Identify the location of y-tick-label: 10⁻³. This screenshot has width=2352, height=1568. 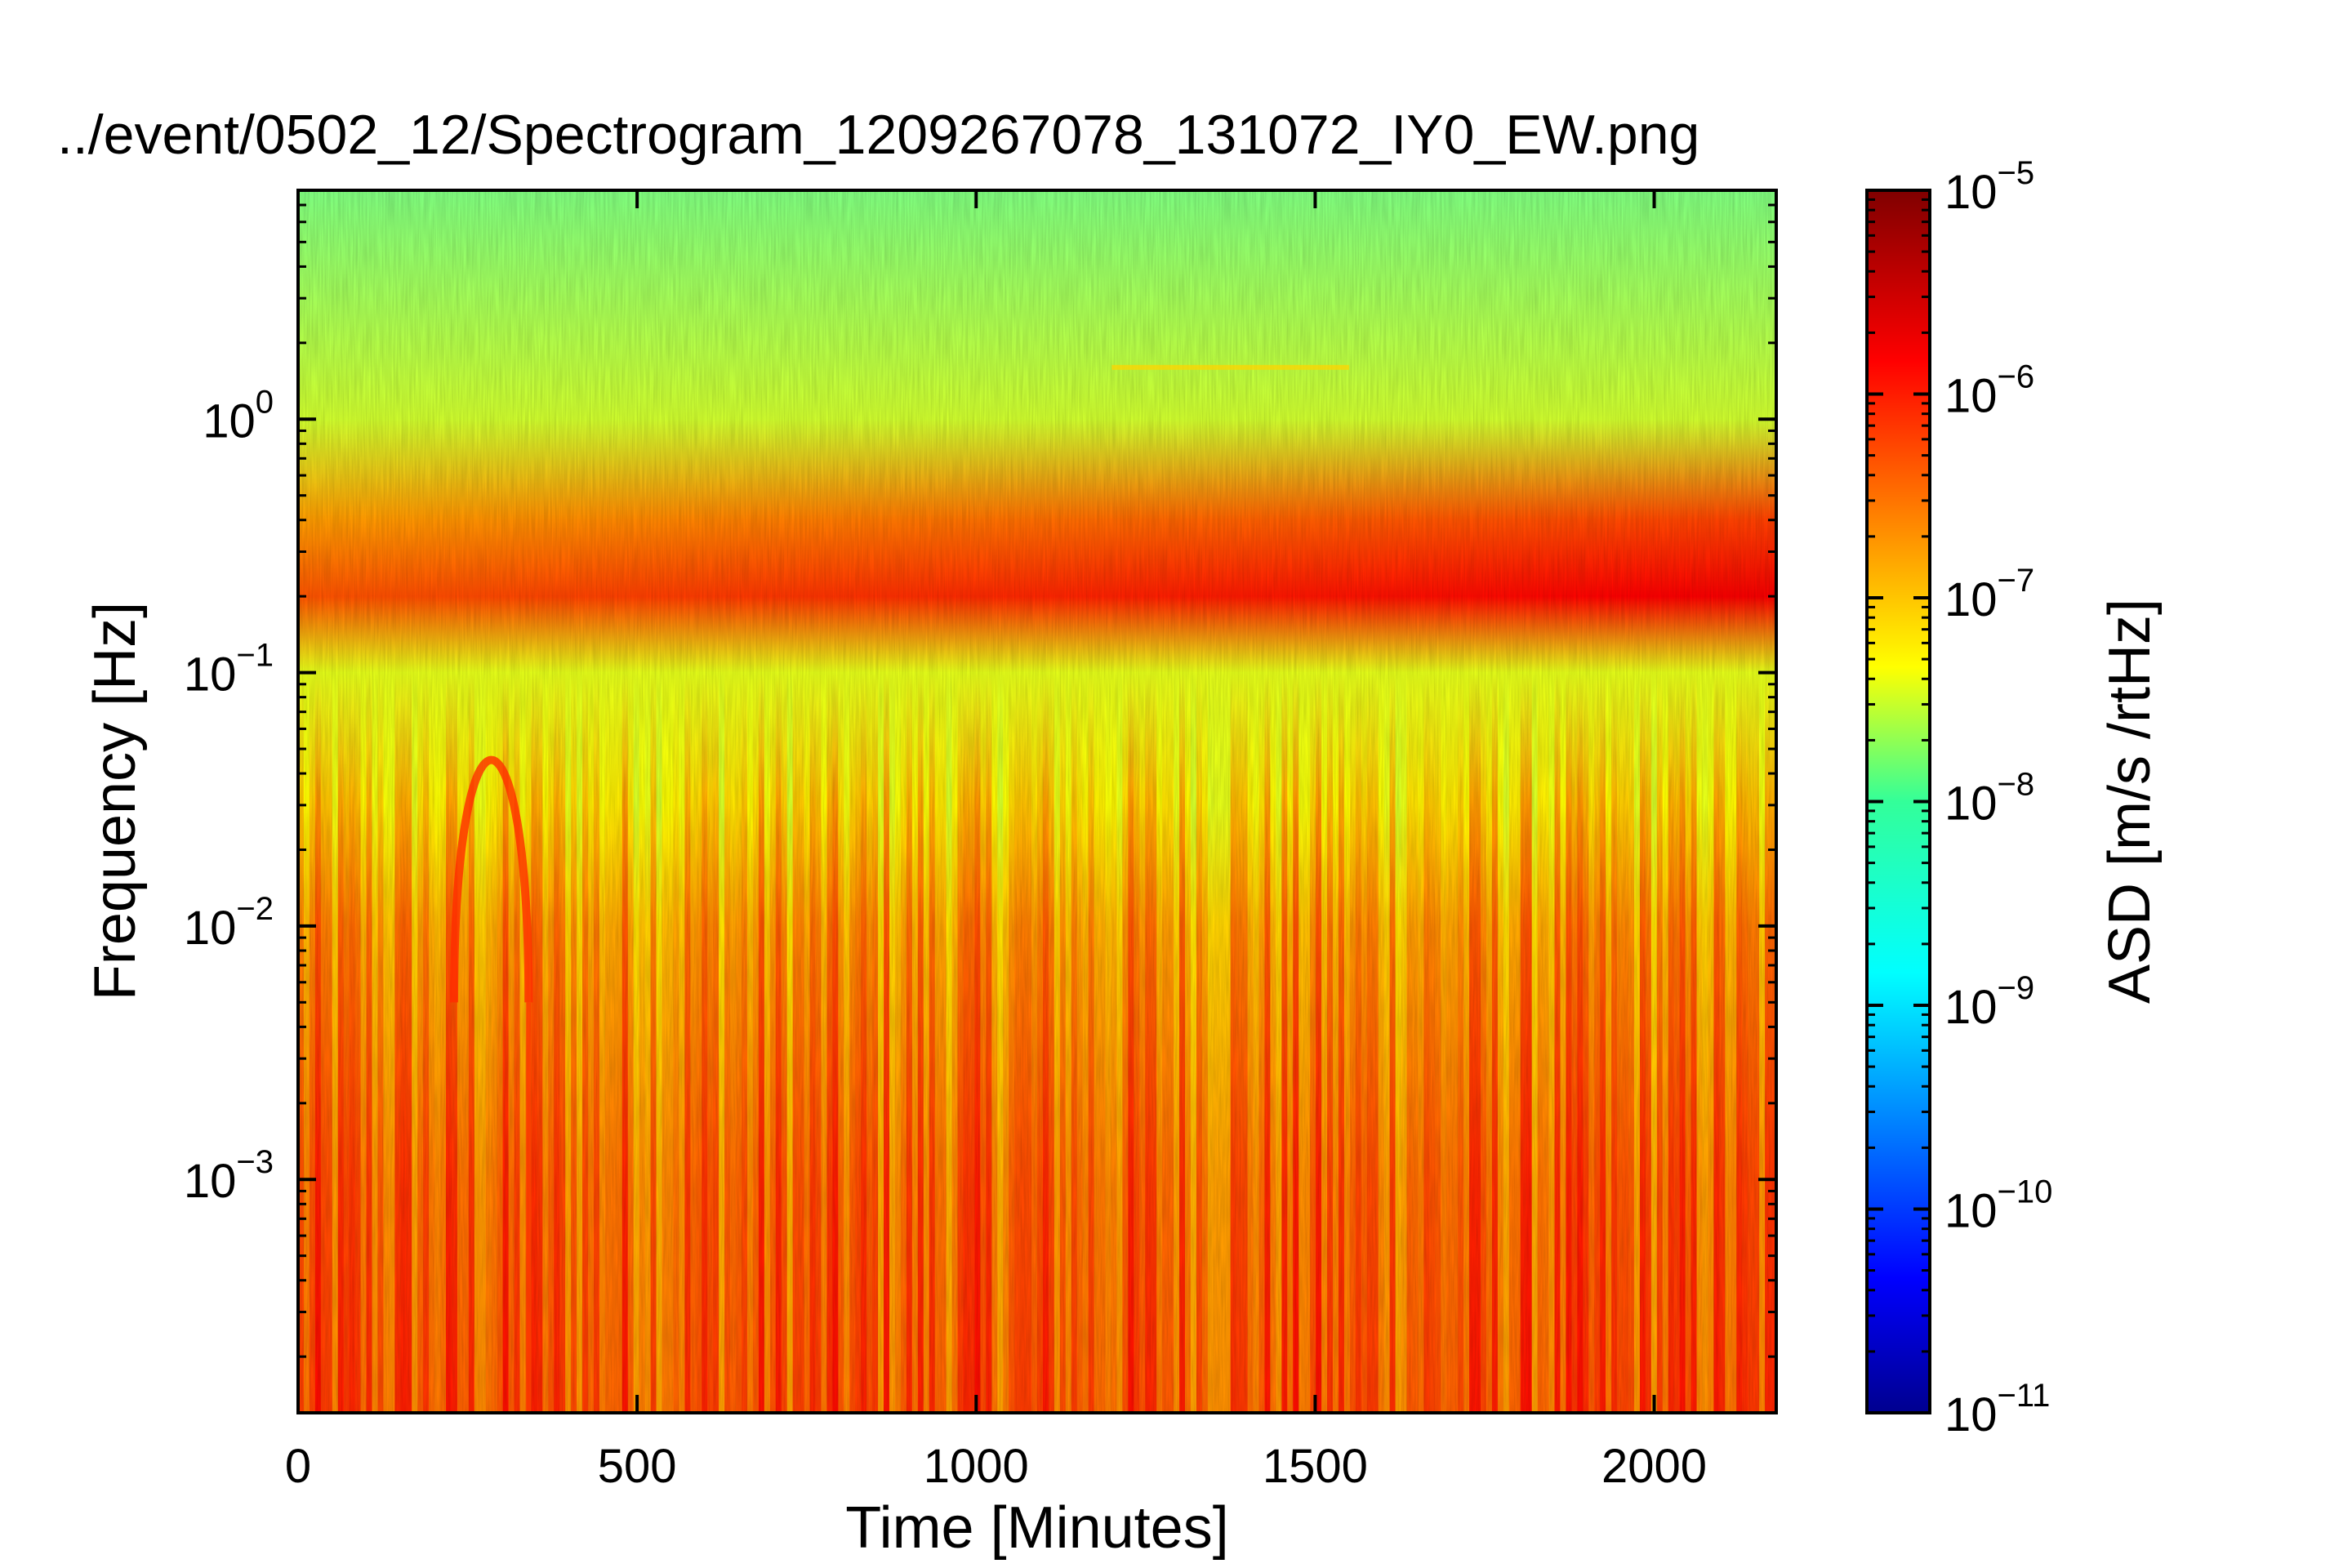
(229, 1176).